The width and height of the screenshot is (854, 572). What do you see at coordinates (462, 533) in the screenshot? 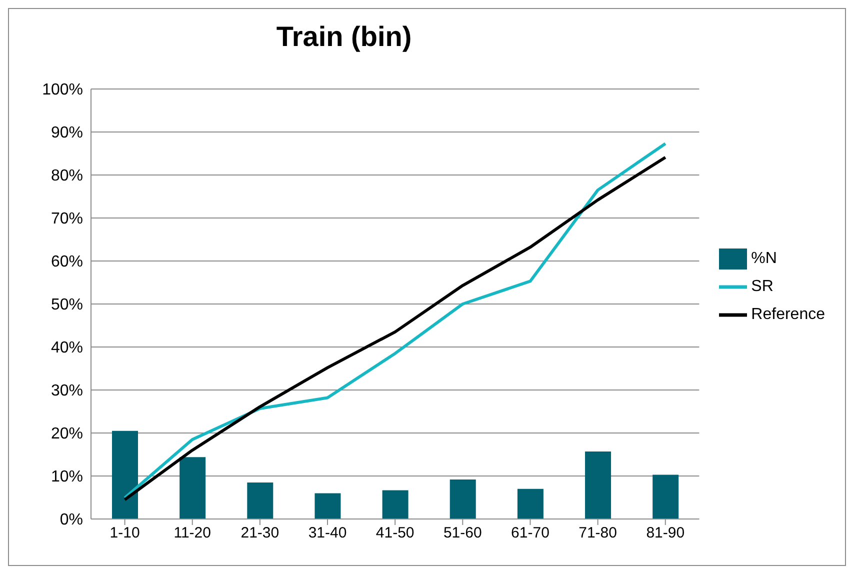
I see `x-tick-label: 51-60` at bounding box center [462, 533].